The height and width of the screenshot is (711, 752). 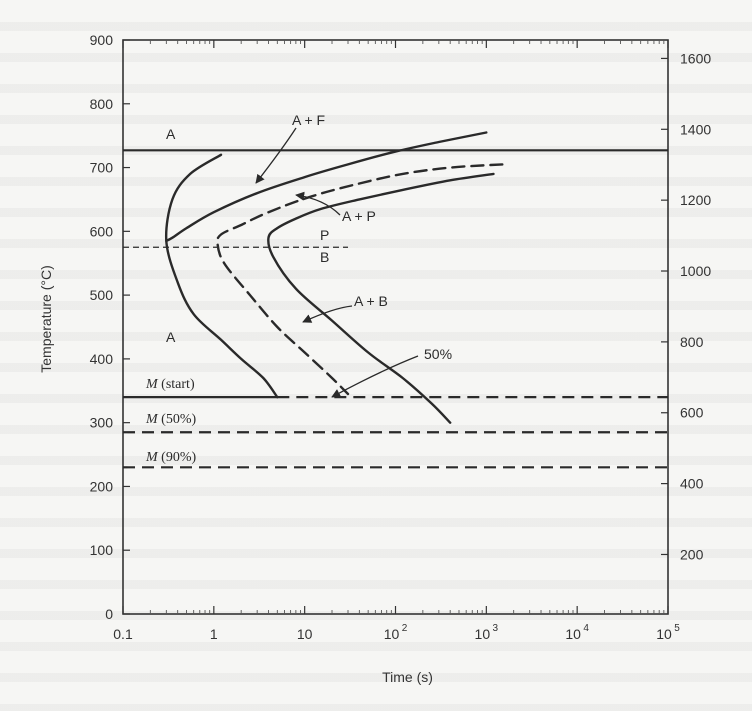 What do you see at coordinates (405, 628) in the screenshot?
I see `x-tick-exponent: 2` at bounding box center [405, 628].